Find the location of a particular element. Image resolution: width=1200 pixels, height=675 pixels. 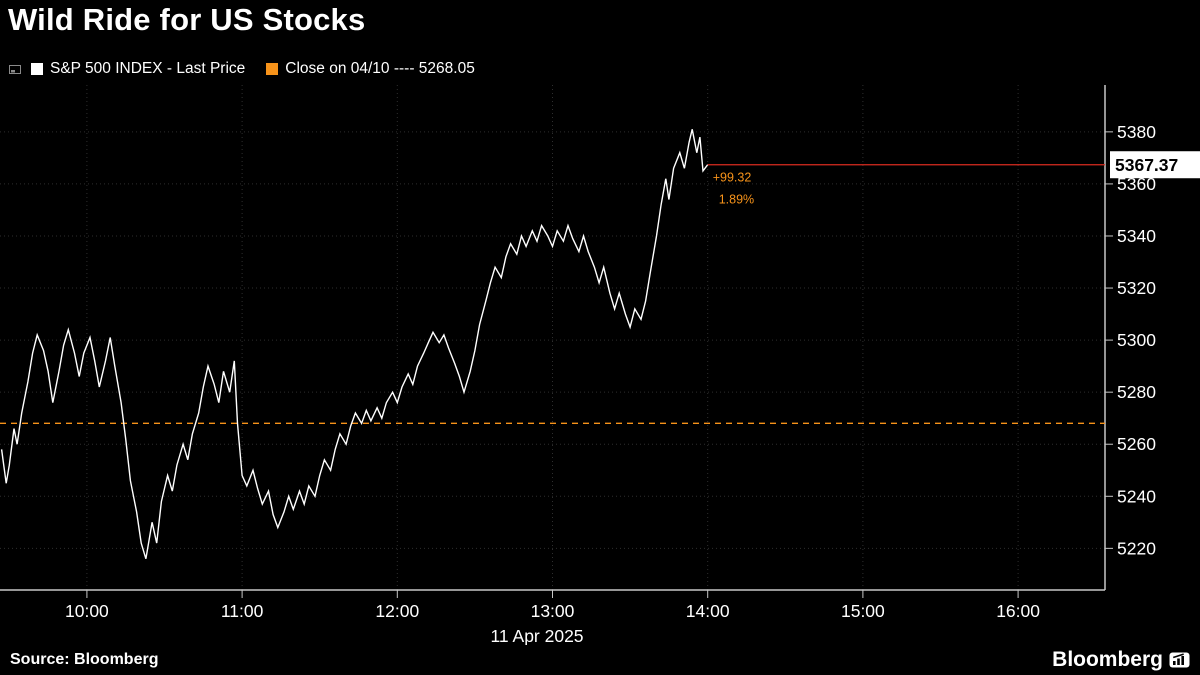

change-pct-annotation: 1.89% is located at coordinates (736, 200).